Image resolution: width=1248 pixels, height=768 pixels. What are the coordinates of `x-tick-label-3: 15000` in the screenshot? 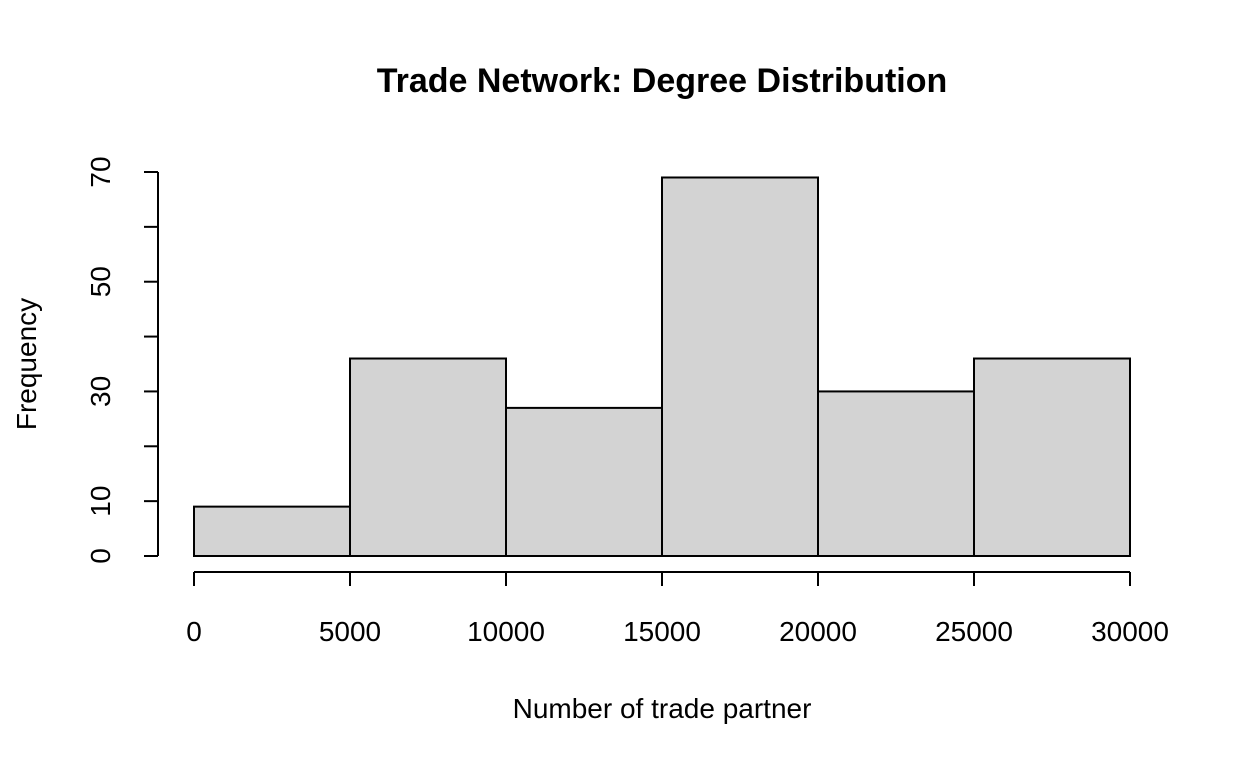 It's located at (662, 631).